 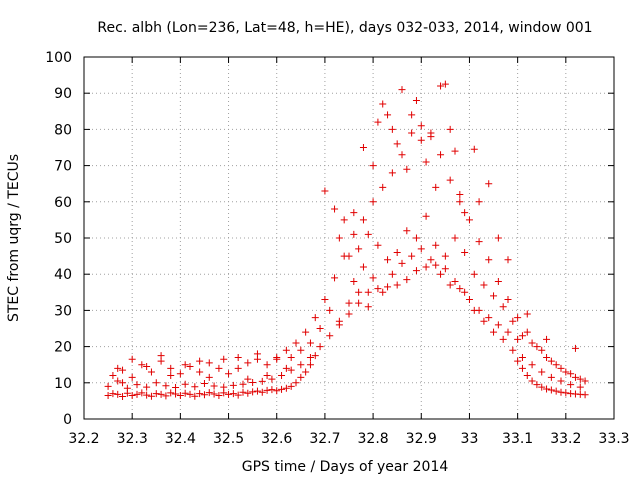 I want to click on x-tick-label: 32.8, so click(x=373, y=439).